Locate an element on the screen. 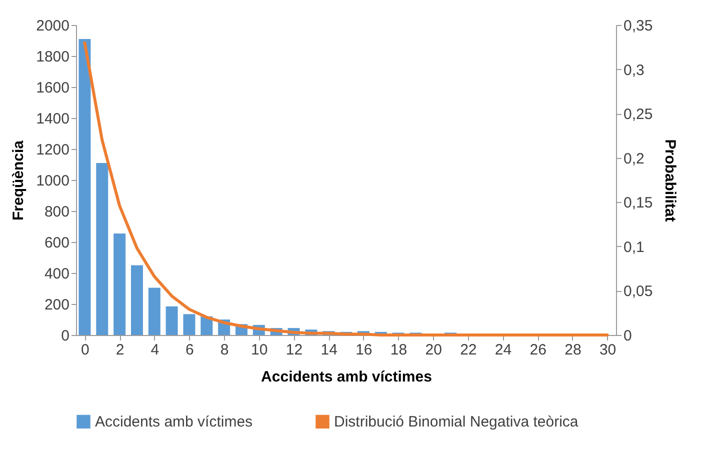 The height and width of the screenshot is (459, 727). y2-tick-label: 0,2 is located at coordinates (634, 159).